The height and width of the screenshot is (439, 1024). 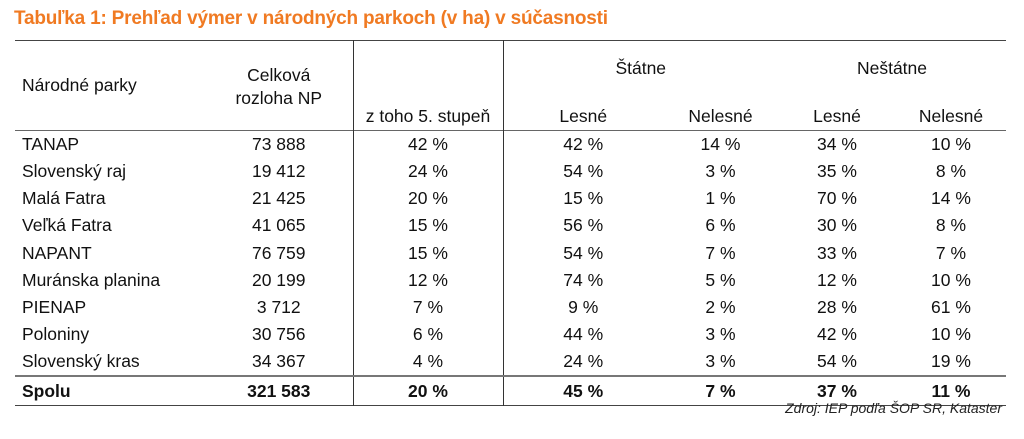 I want to click on table-row: Slovenský kras 34 367 4 % 24 % 3 % 54 % 19 %, so click(x=510, y=362).